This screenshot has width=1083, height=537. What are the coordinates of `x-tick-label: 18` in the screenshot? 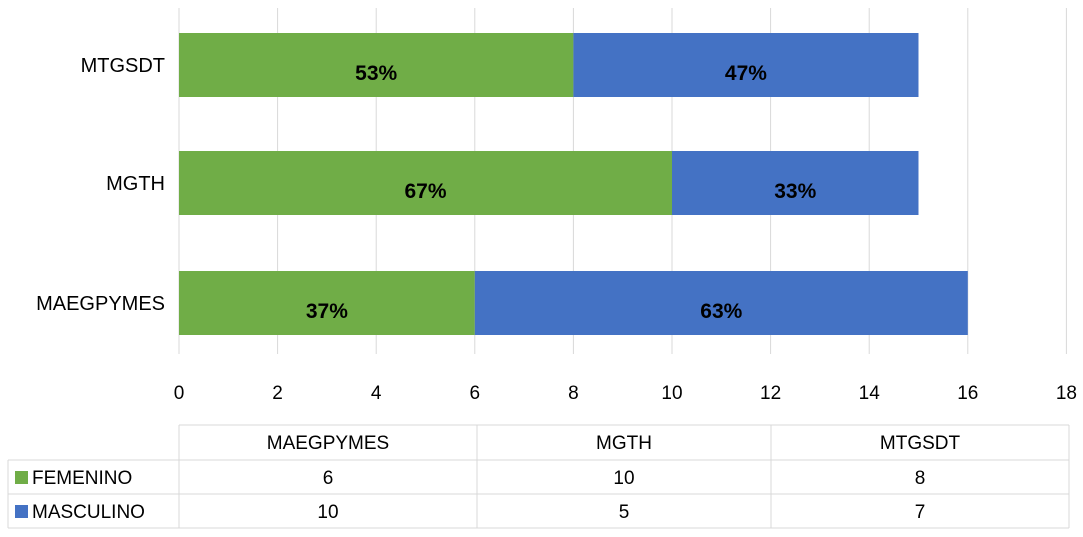 It's located at (1066, 393).